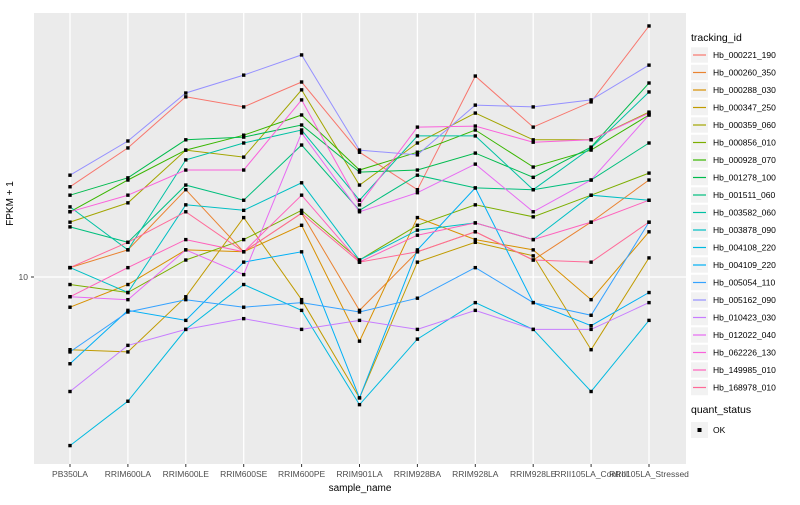 The height and width of the screenshot is (505, 800). I want to click on legend-label: Hb_000928_070, so click(744, 160).